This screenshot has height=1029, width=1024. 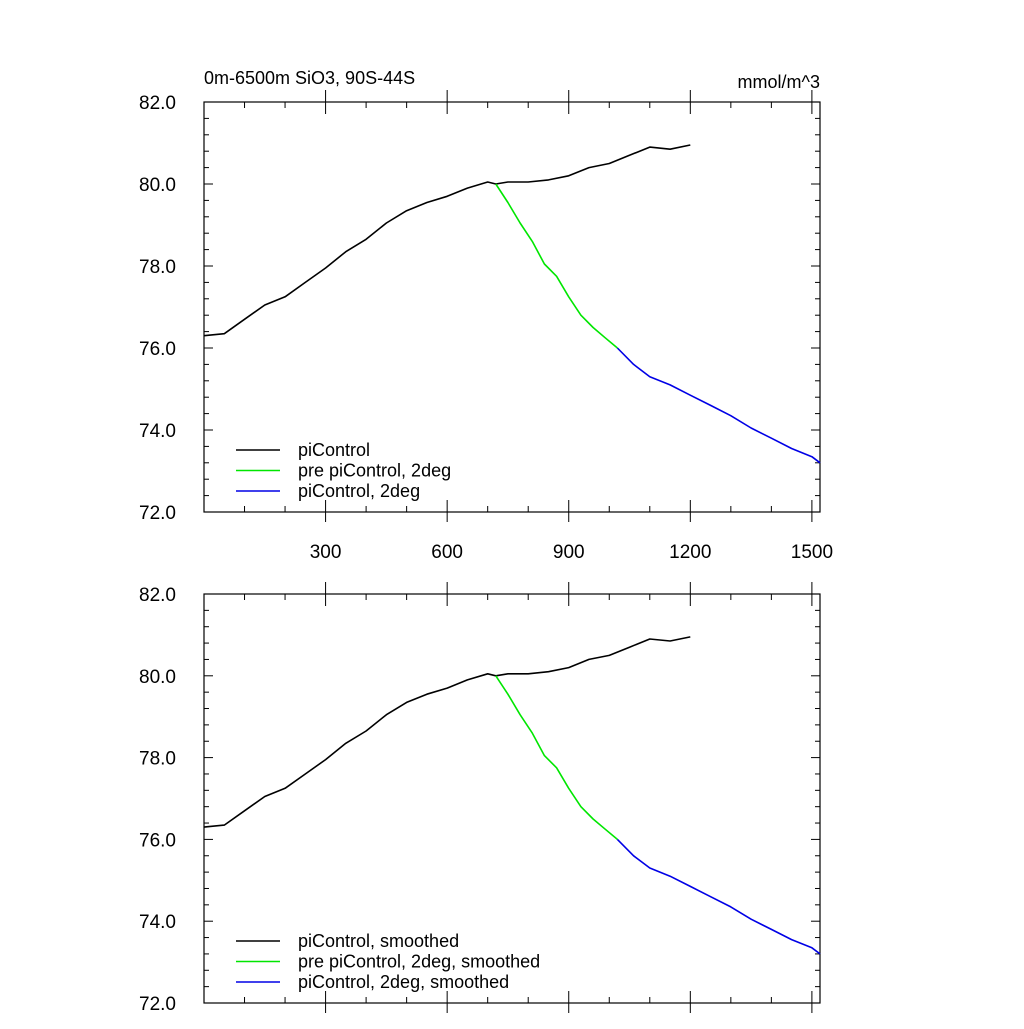 What do you see at coordinates (447, 552) in the screenshot?
I see `x-tick-label: 600` at bounding box center [447, 552].